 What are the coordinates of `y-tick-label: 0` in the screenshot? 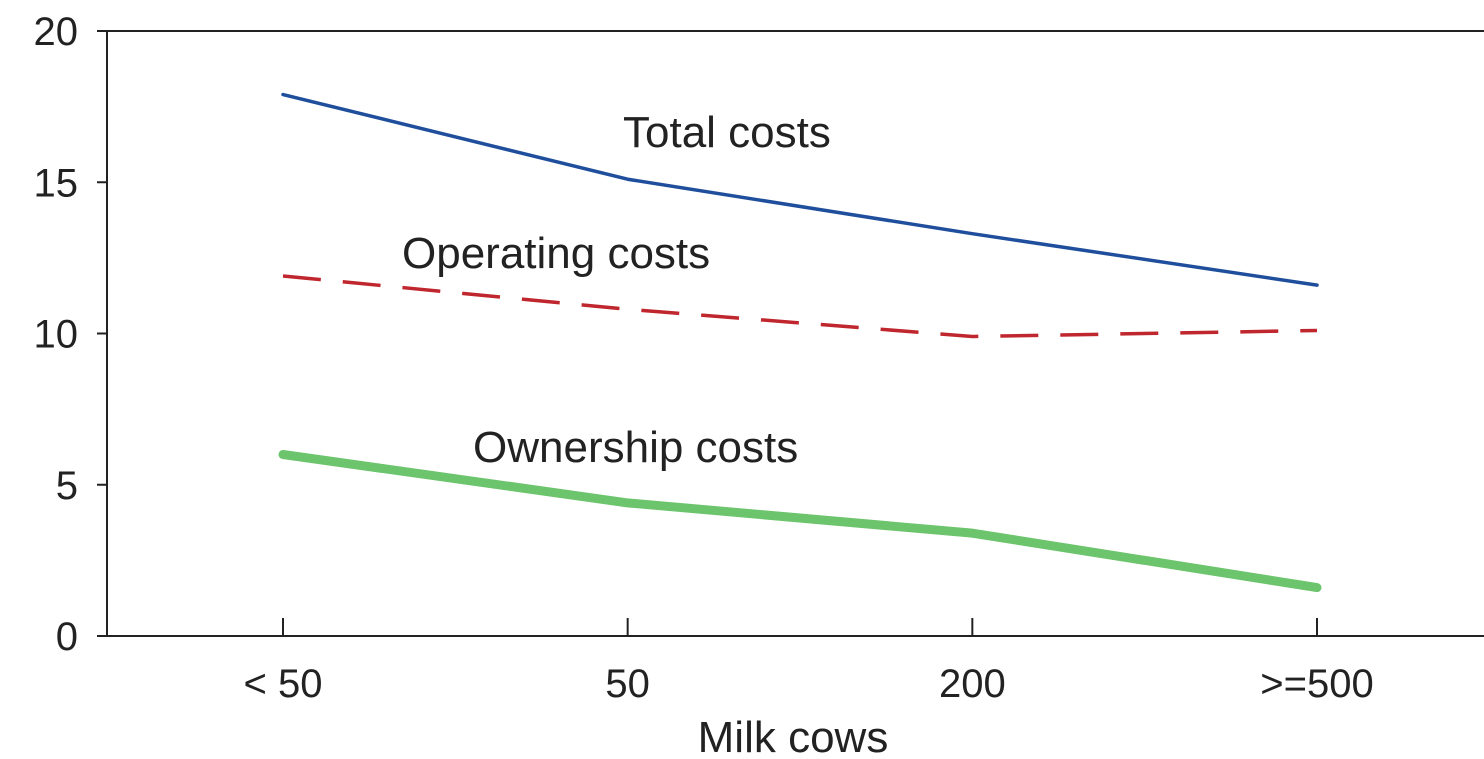 It's located at (67, 637).